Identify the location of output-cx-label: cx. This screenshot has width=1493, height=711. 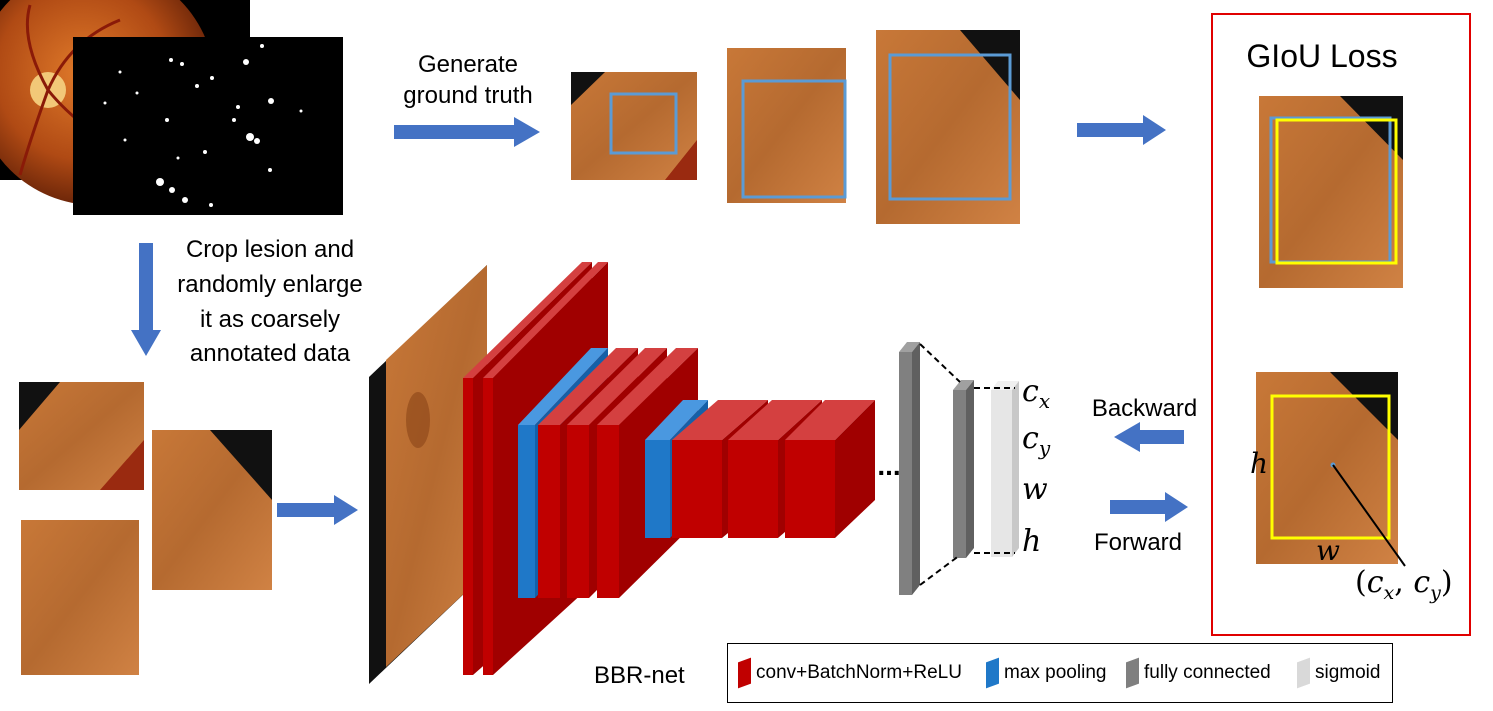
(1036, 393).